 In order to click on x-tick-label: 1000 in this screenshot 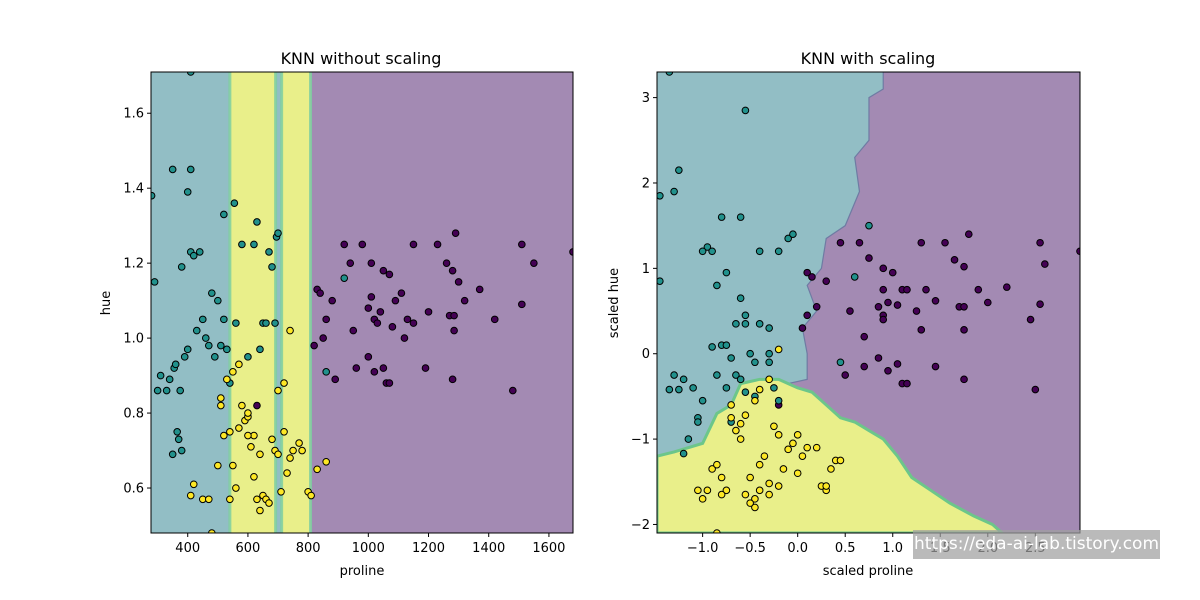, I will do `click(368, 548)`.